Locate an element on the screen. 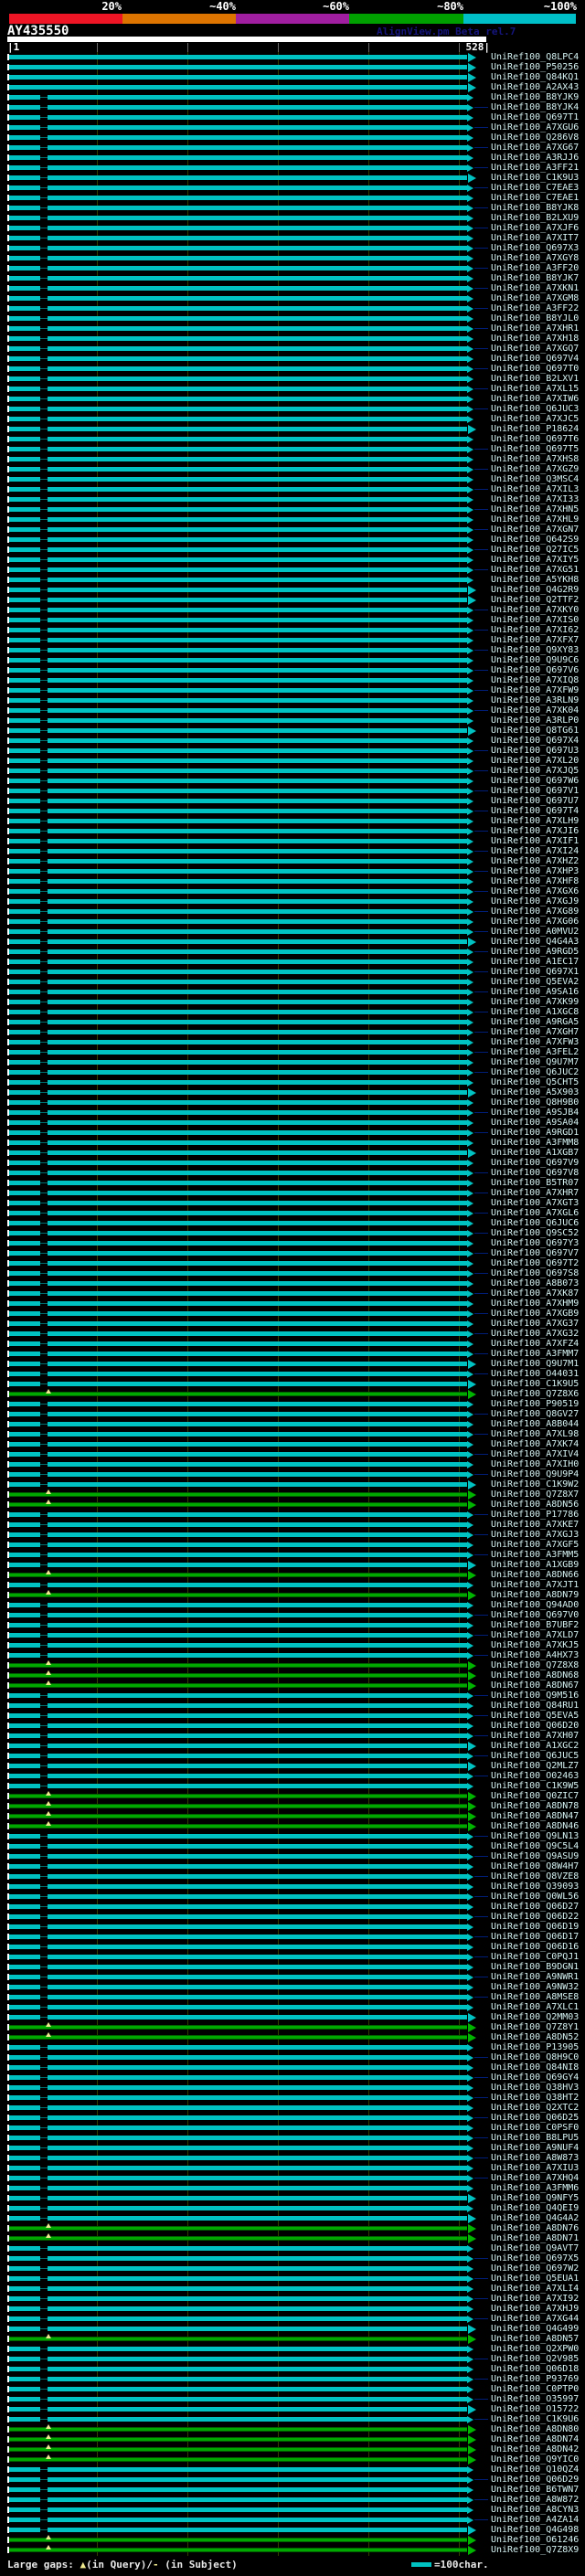 The image size is (585, 2576). hit-label: UniRef100_Q4G4A2 is located at coordinates (536, 2218).